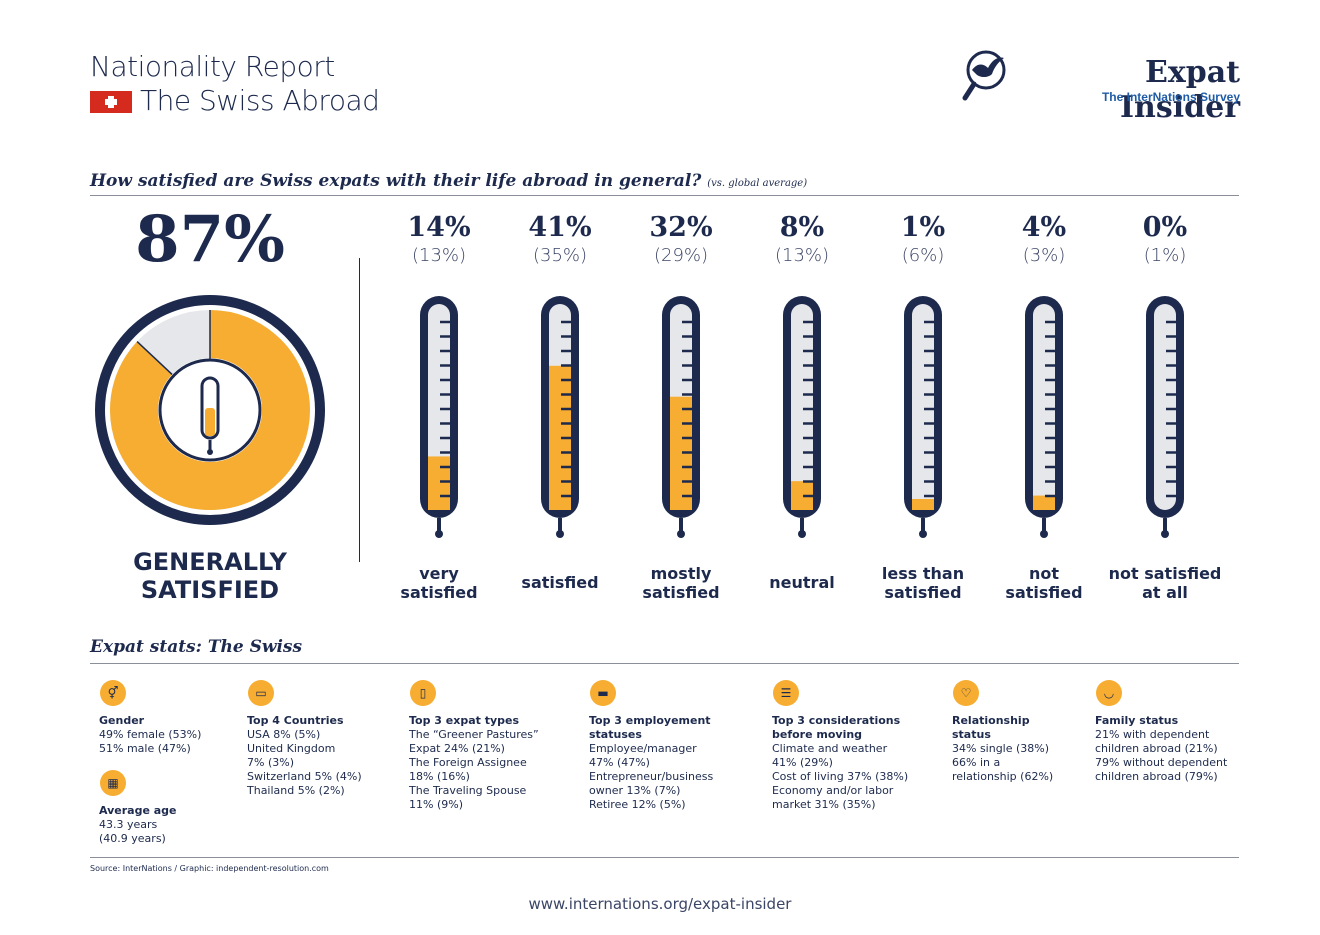 This screenshot has height=935, width=1320. I want to click on stat-title: Top 3 considerations, so click(836, 720).